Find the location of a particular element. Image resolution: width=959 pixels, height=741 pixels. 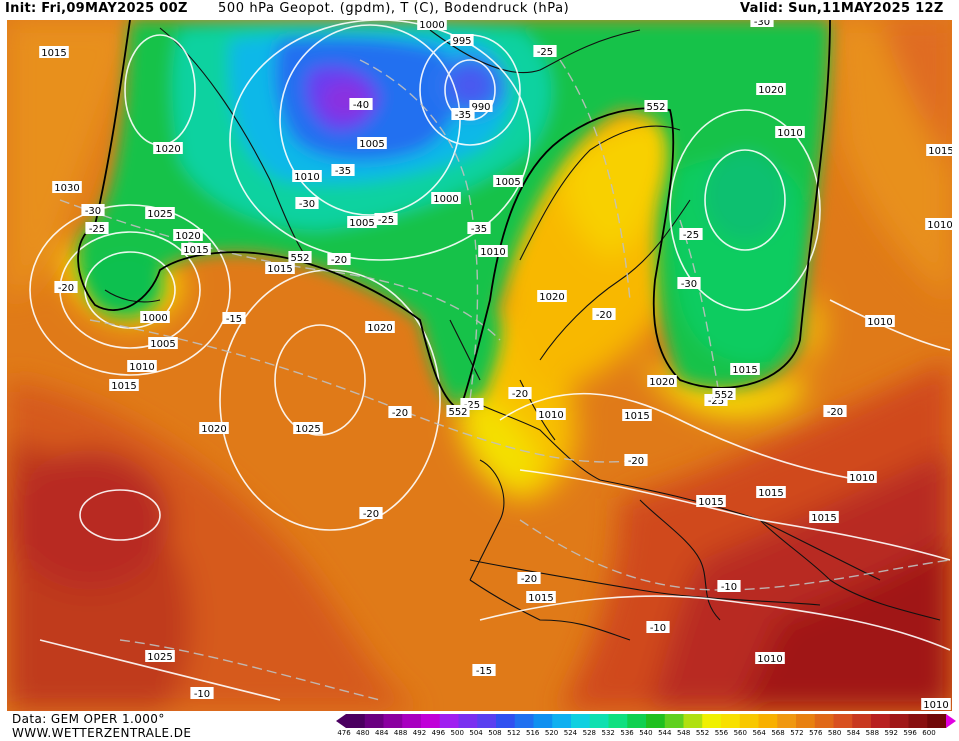

colorbar-tick-label: 476 is located at coordinates (344, 733).